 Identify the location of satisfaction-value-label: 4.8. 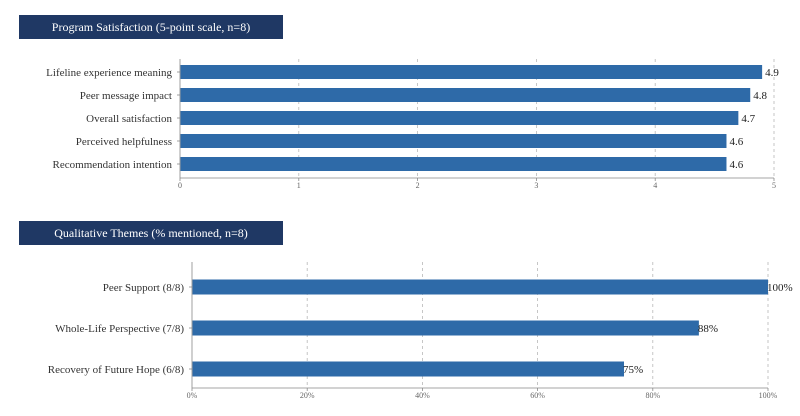
(760, 96).